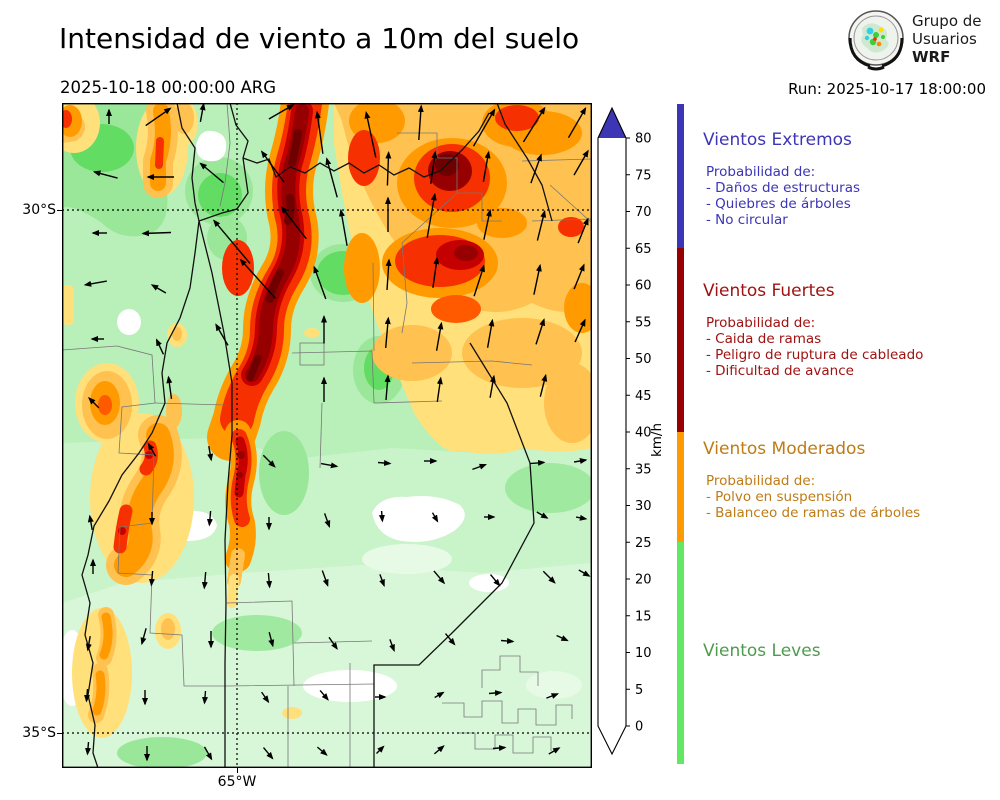  Describe the element at coordinates (643, 396) in the screenshot. I see `colorbar-tick-label: 45` at that location.